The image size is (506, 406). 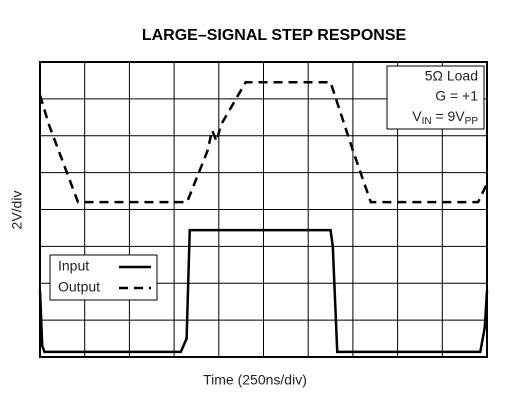 I want to click on x-axis-label: Time (250ns/div), so click(x=255, y=380).